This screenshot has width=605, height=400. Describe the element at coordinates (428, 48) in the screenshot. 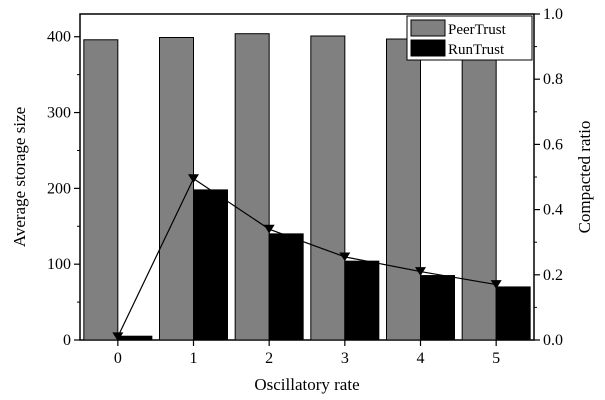

I see `legend-swatch-runtrust` at that location.